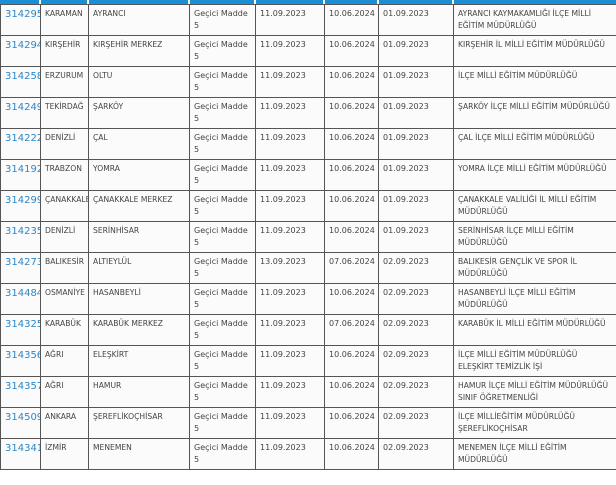  Describe the element at coordinates (534, 51) in the screenshot. I see `institution-cell: KIRŞEHİR İL MİLLİ EĞİTİM MÜDÜRLÜĞÜ` at that location.